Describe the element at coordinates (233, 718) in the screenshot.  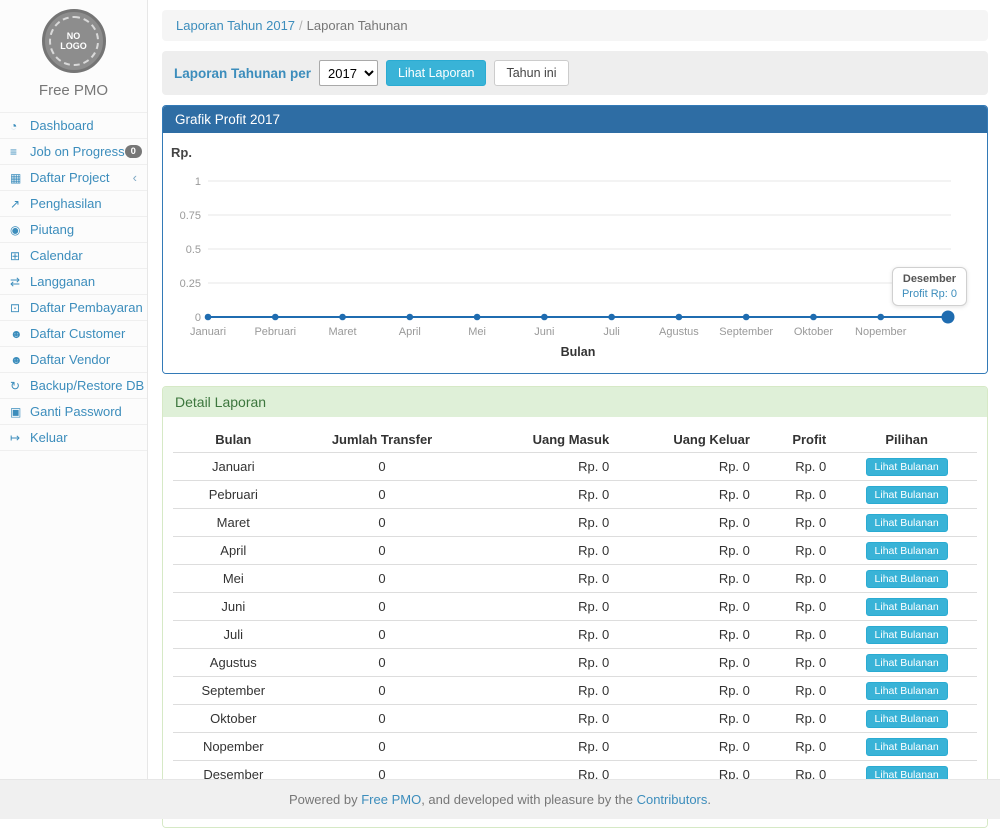
I see `report-cell: Oktober` at that location.